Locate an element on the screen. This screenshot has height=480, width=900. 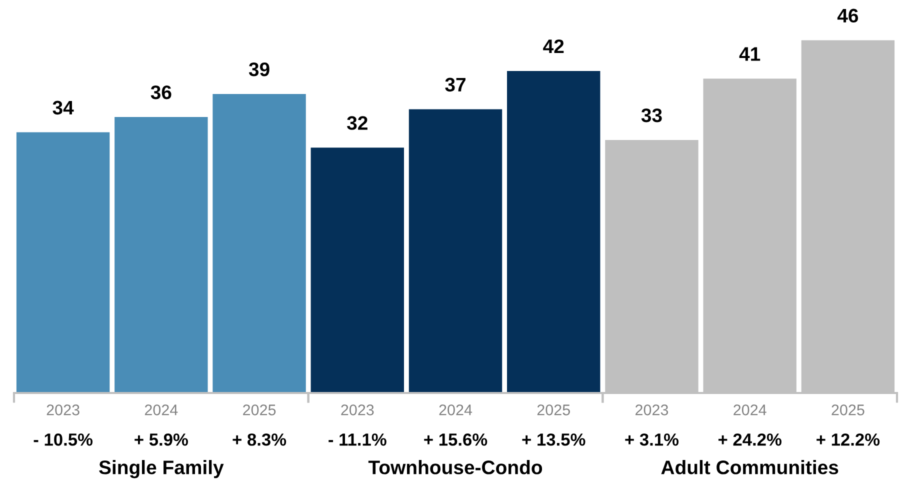
data-label: 41 is located at coordinates (749, 54).